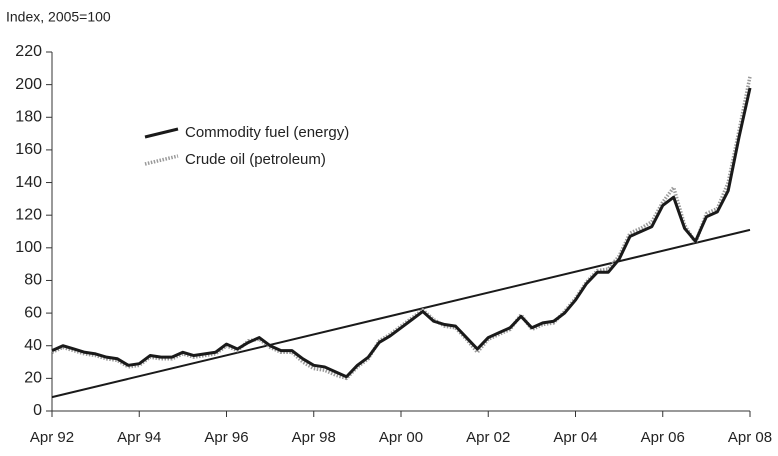 This screenshot has height=456, width=778. What do you see at coordinates (267, 132) in the screenshot?
I see `legend-label: Commodity fuel (energy)` at bounding box center [267, 132].